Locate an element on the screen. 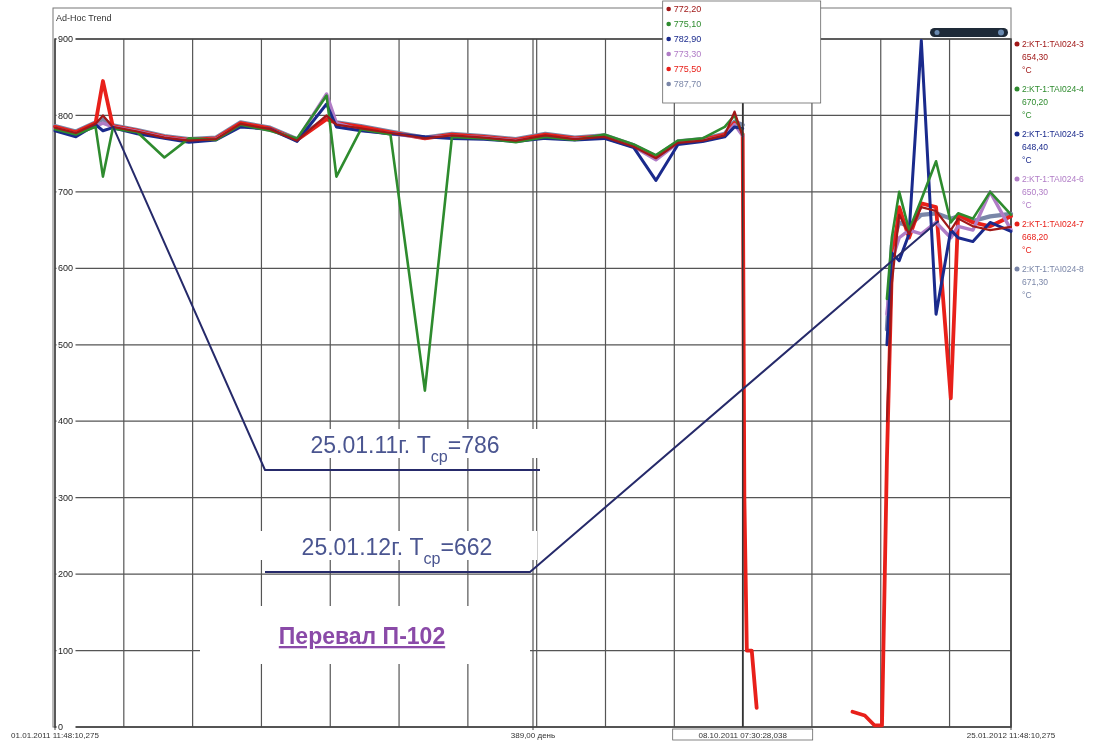  text: 2:KT-1:TAI024-8 is located at coordinates (1053, 268).